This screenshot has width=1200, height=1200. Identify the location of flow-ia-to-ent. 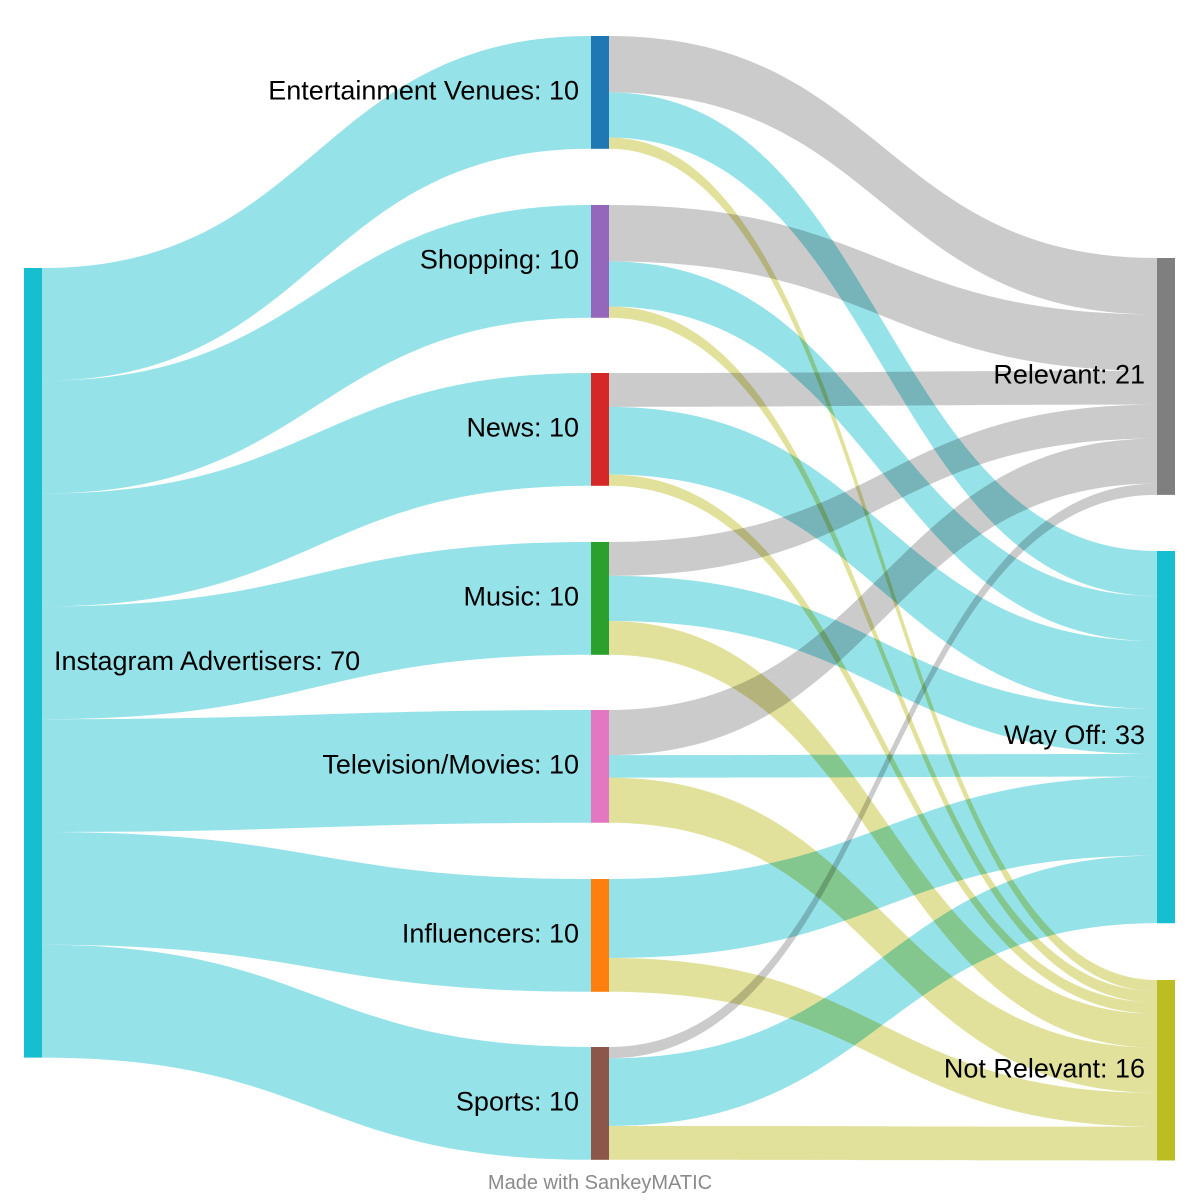
(316, 208).